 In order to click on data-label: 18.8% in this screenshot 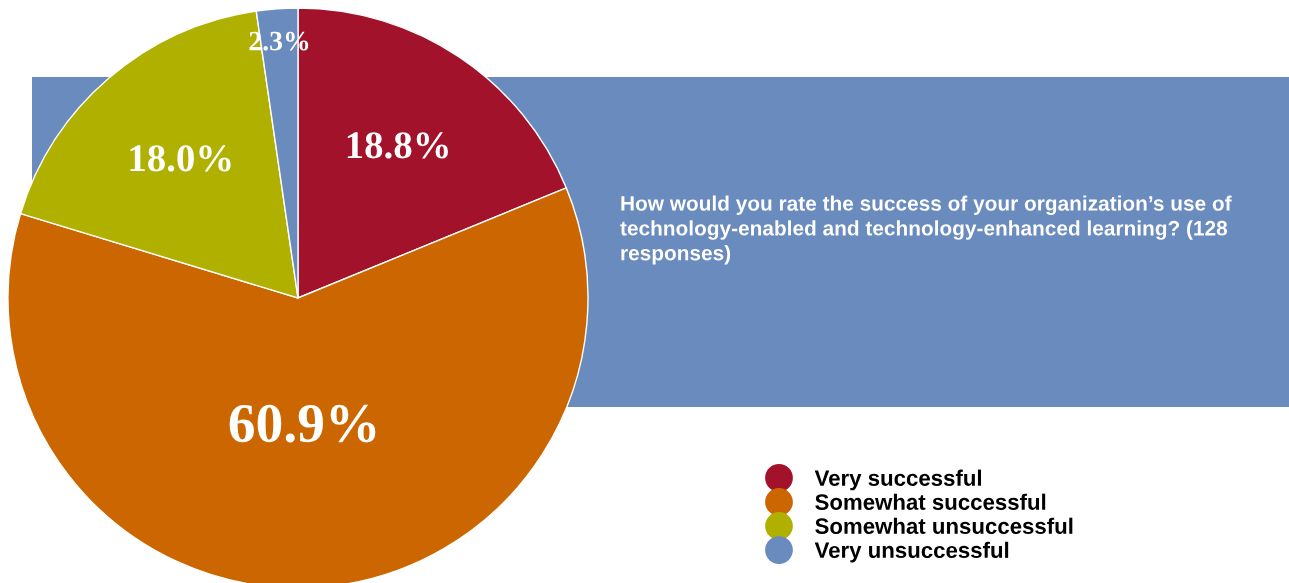, I will do `click(397, 145)`.